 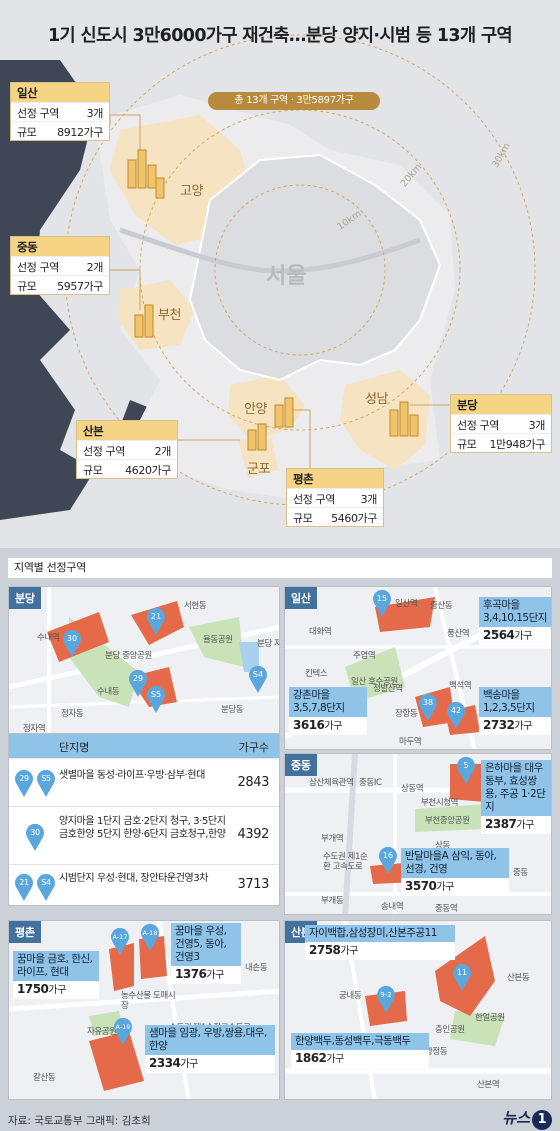 I want to click on street-label: 중산동, so click(x=441, y=606).